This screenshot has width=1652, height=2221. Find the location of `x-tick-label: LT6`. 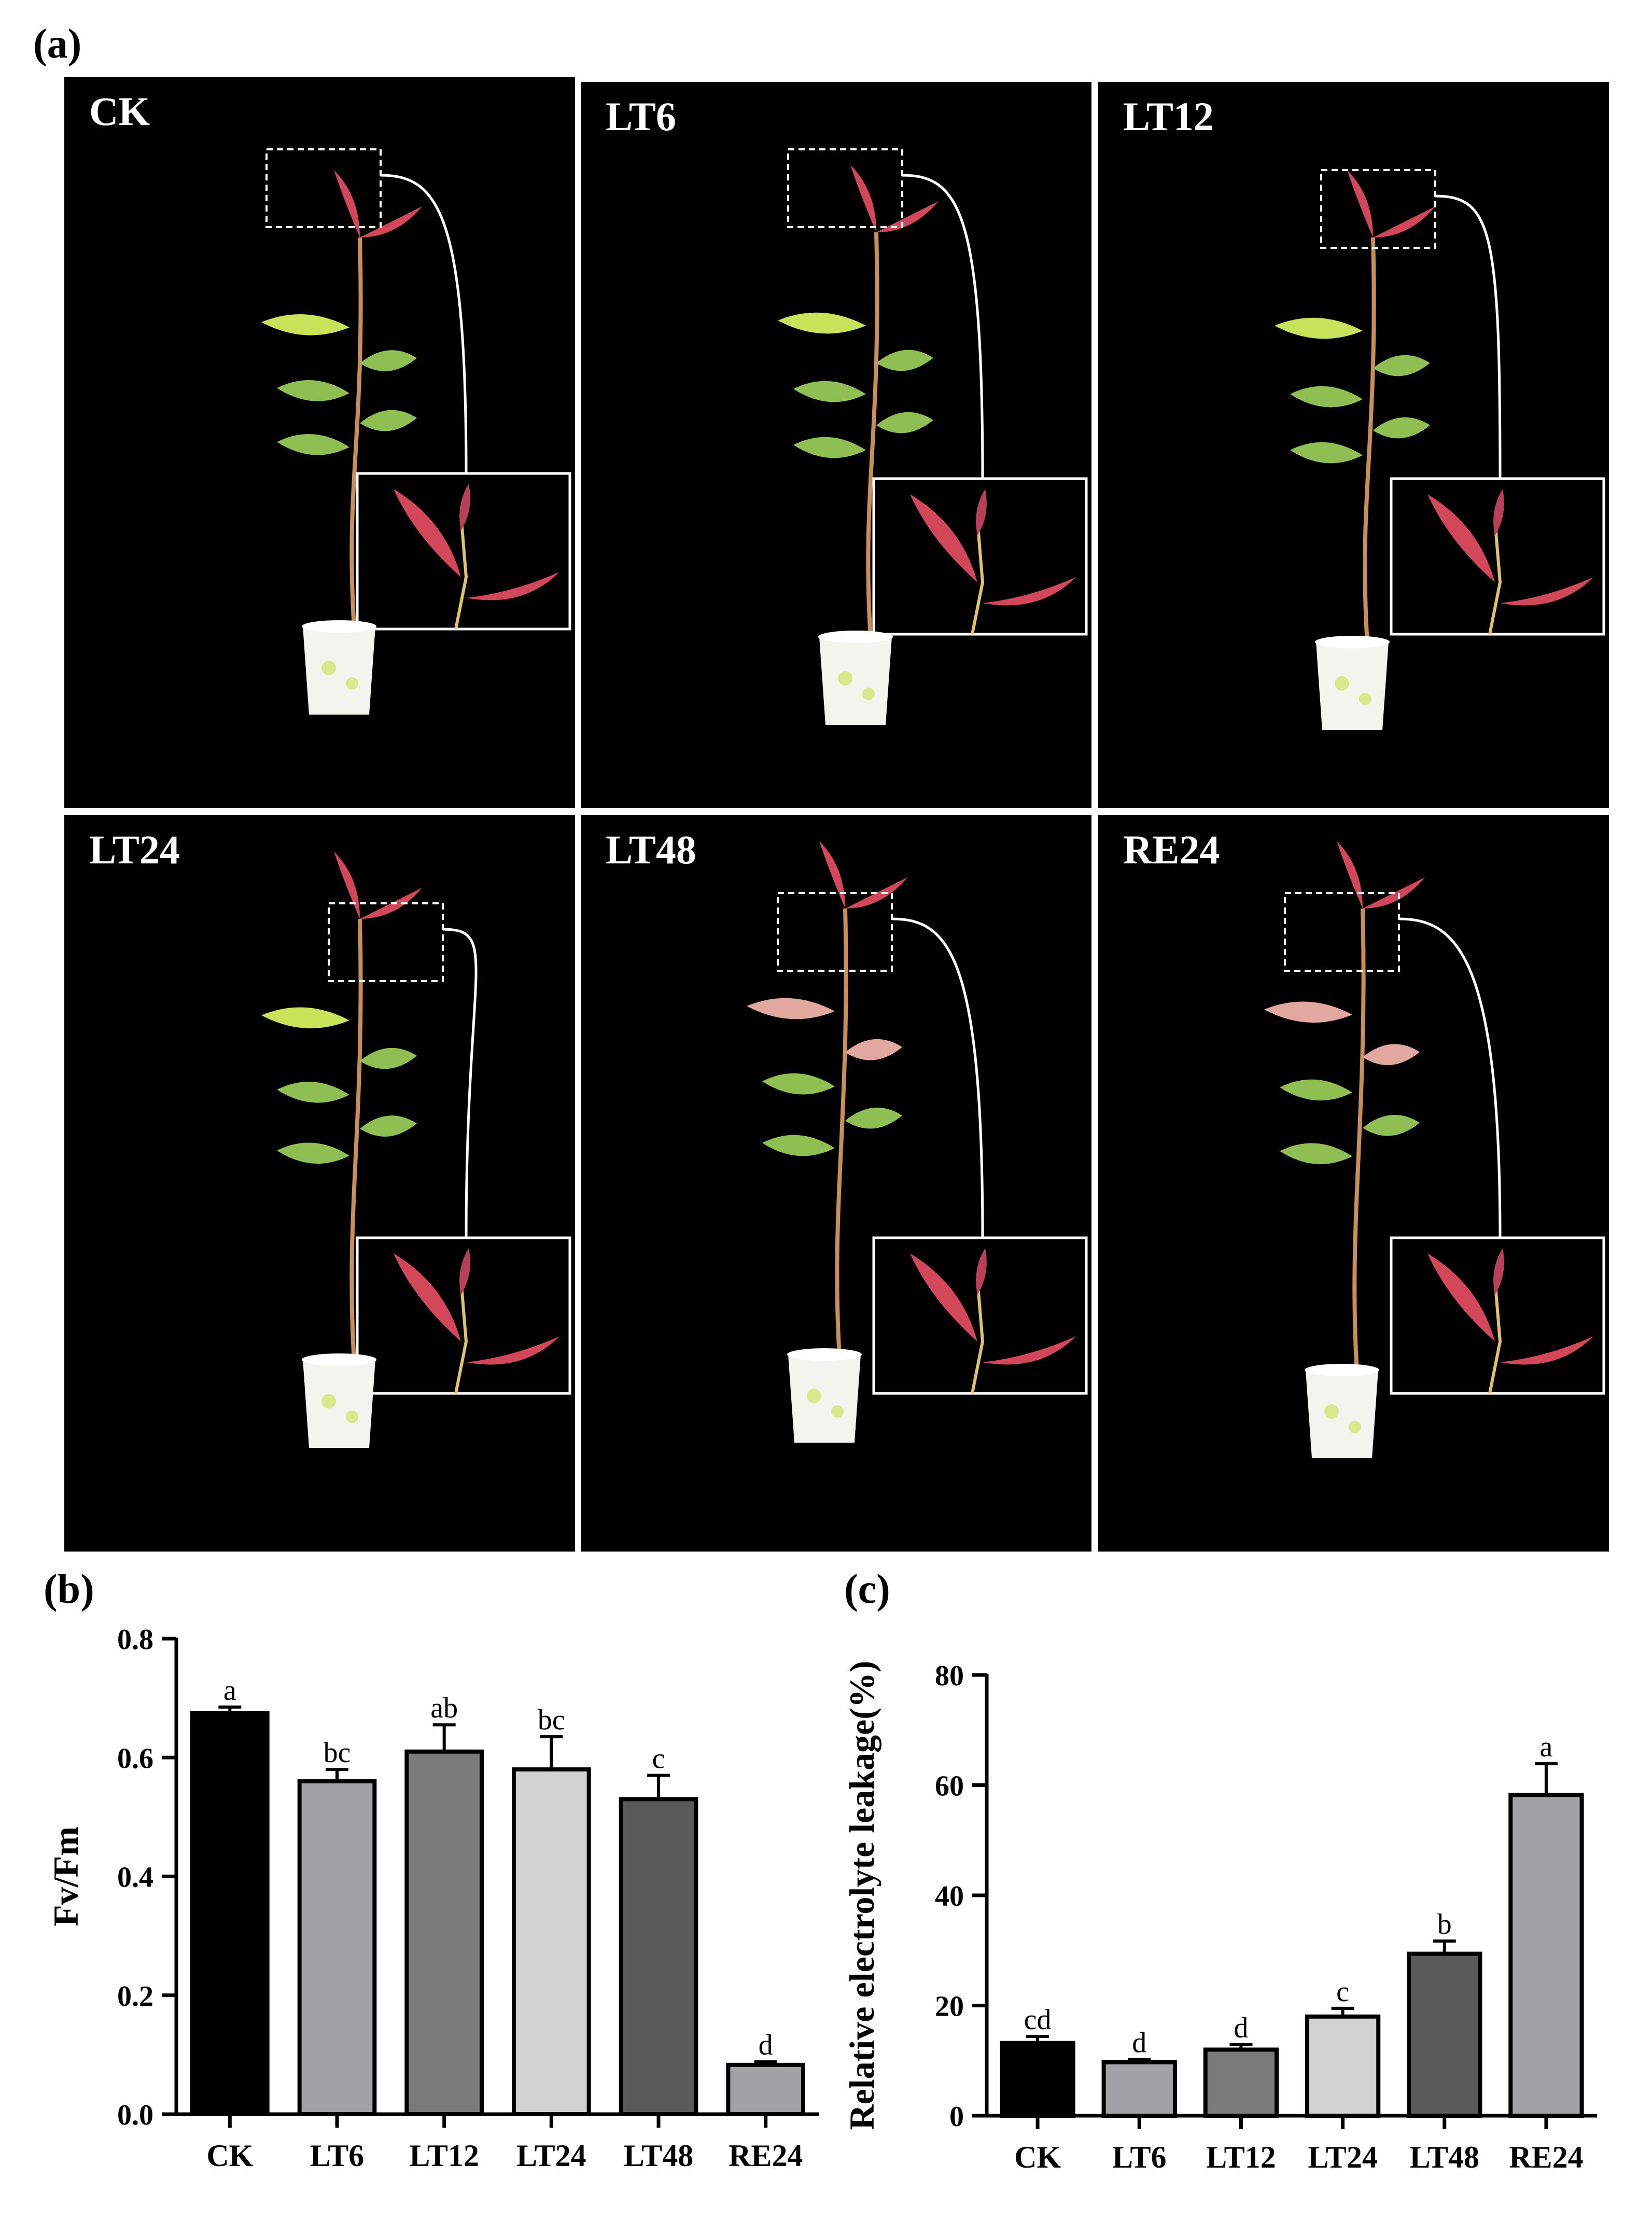

x-tick-label: LT6 is located at coordinates (337, 2156).